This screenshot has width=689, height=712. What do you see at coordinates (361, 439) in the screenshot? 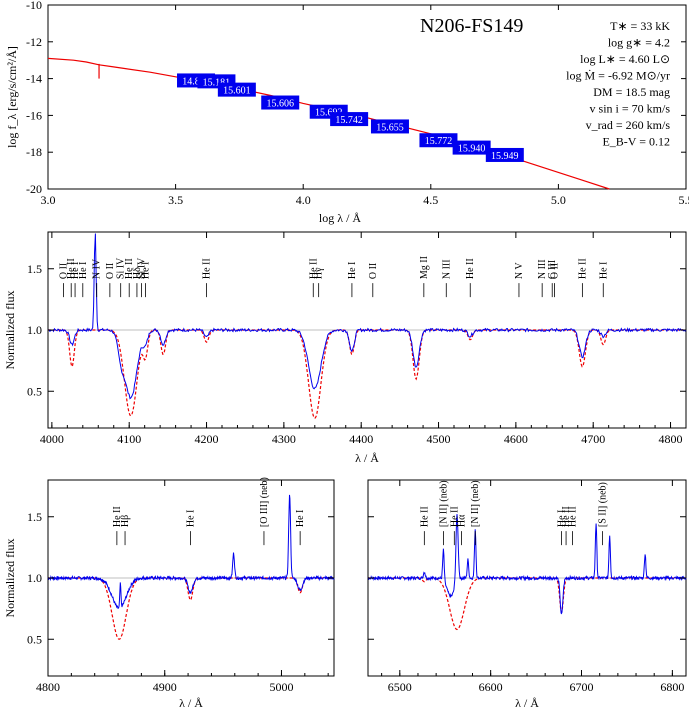
I see `p1-x-tick-label: 4400` at bounding box center [361, 439].